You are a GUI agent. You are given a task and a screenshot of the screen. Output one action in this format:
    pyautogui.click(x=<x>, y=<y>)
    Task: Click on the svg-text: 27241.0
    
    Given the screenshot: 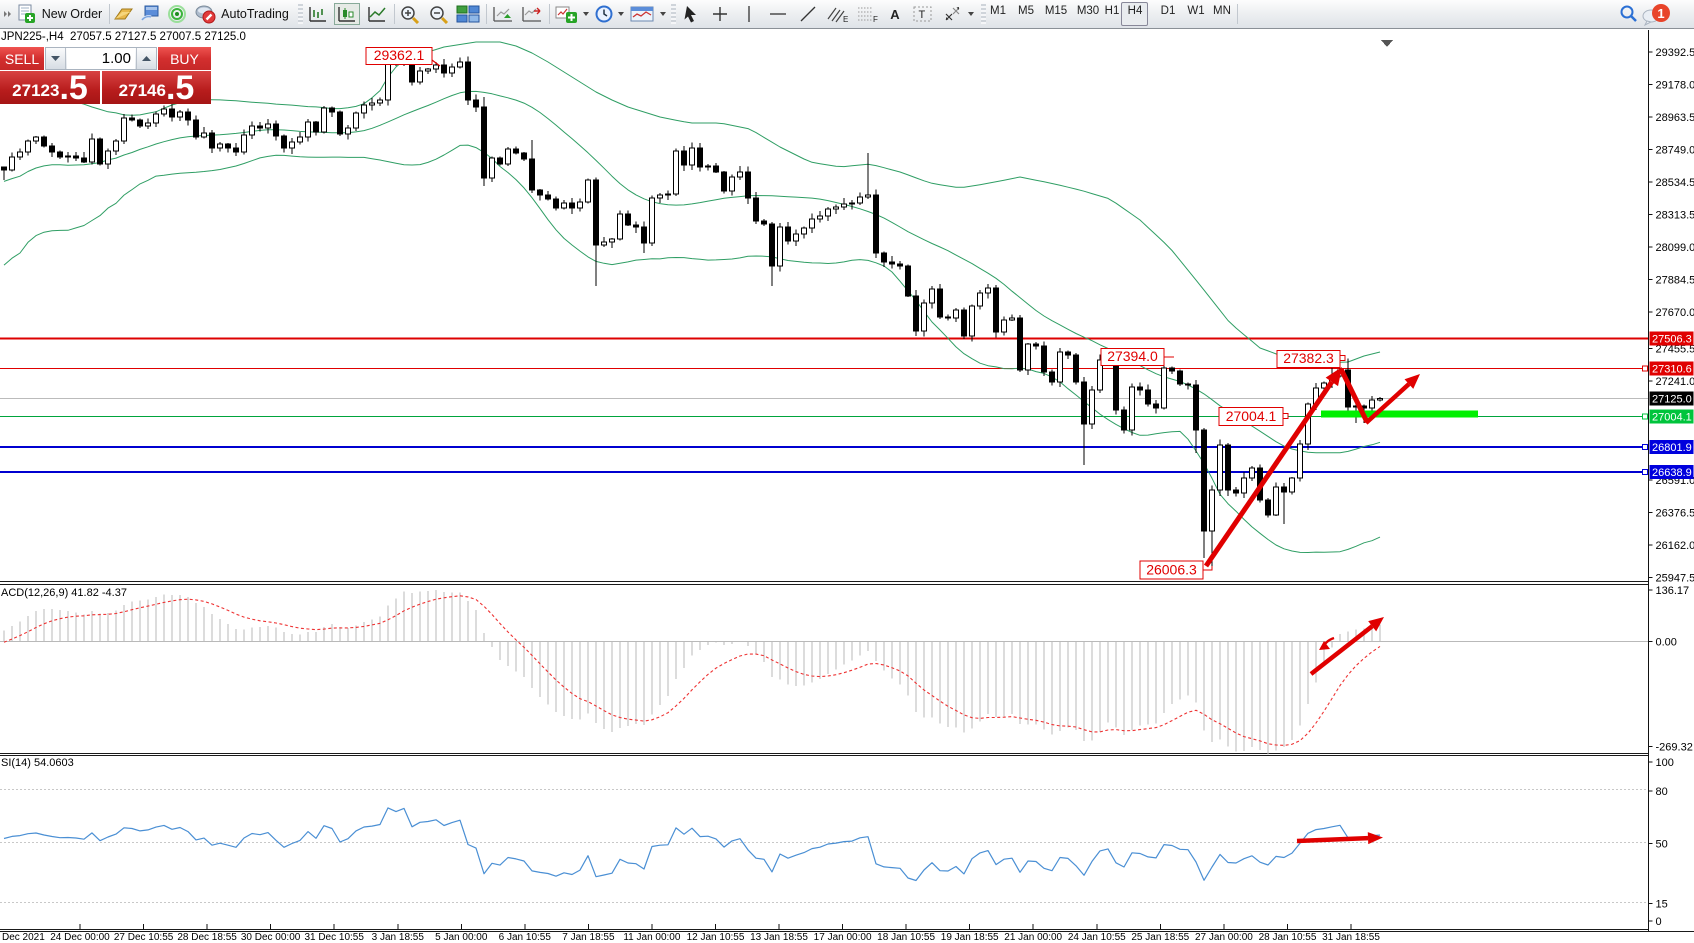 What is the action you would take?
    pyautogui.click(x=1675, y=382)
    